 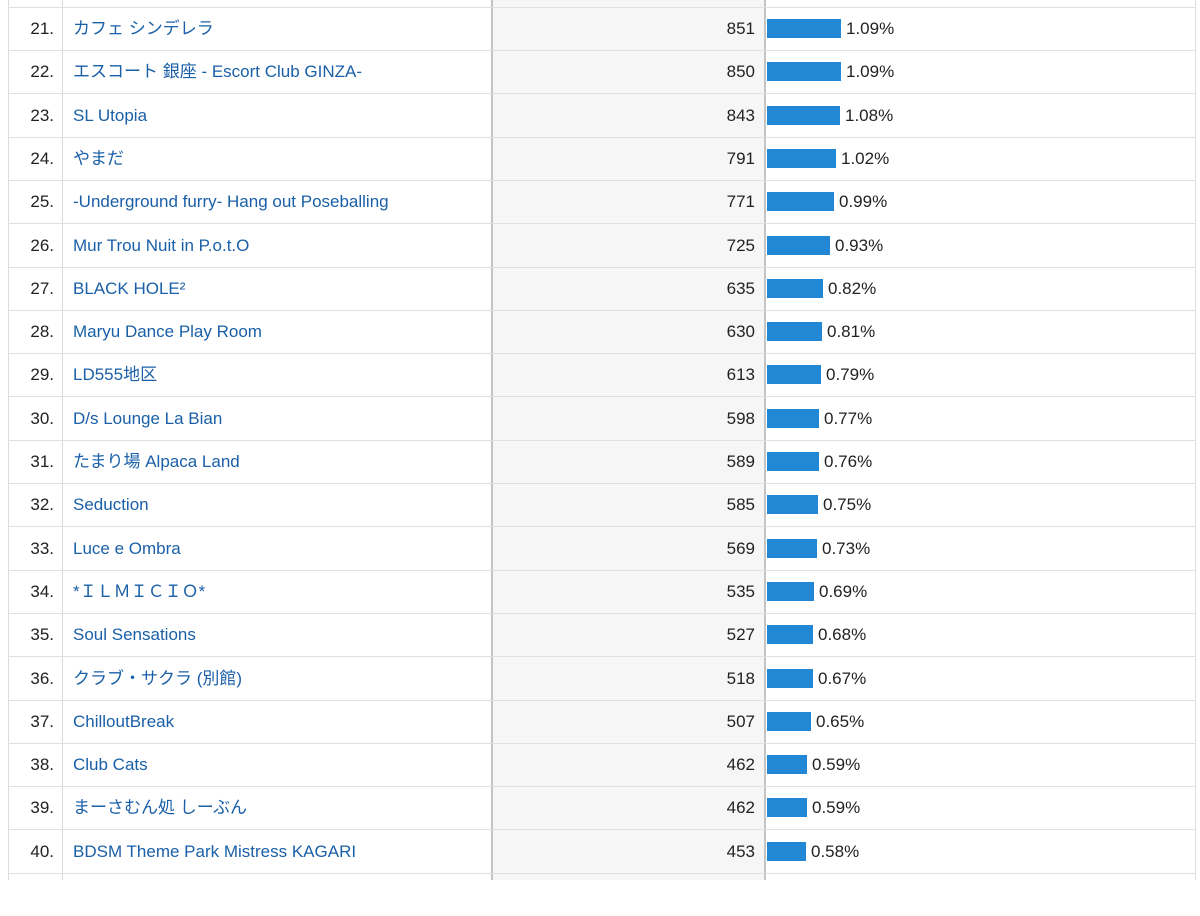 I want to click on row-name-link: *ＩＬＭＩＣＩＯ*, so click(x=139, y=591).